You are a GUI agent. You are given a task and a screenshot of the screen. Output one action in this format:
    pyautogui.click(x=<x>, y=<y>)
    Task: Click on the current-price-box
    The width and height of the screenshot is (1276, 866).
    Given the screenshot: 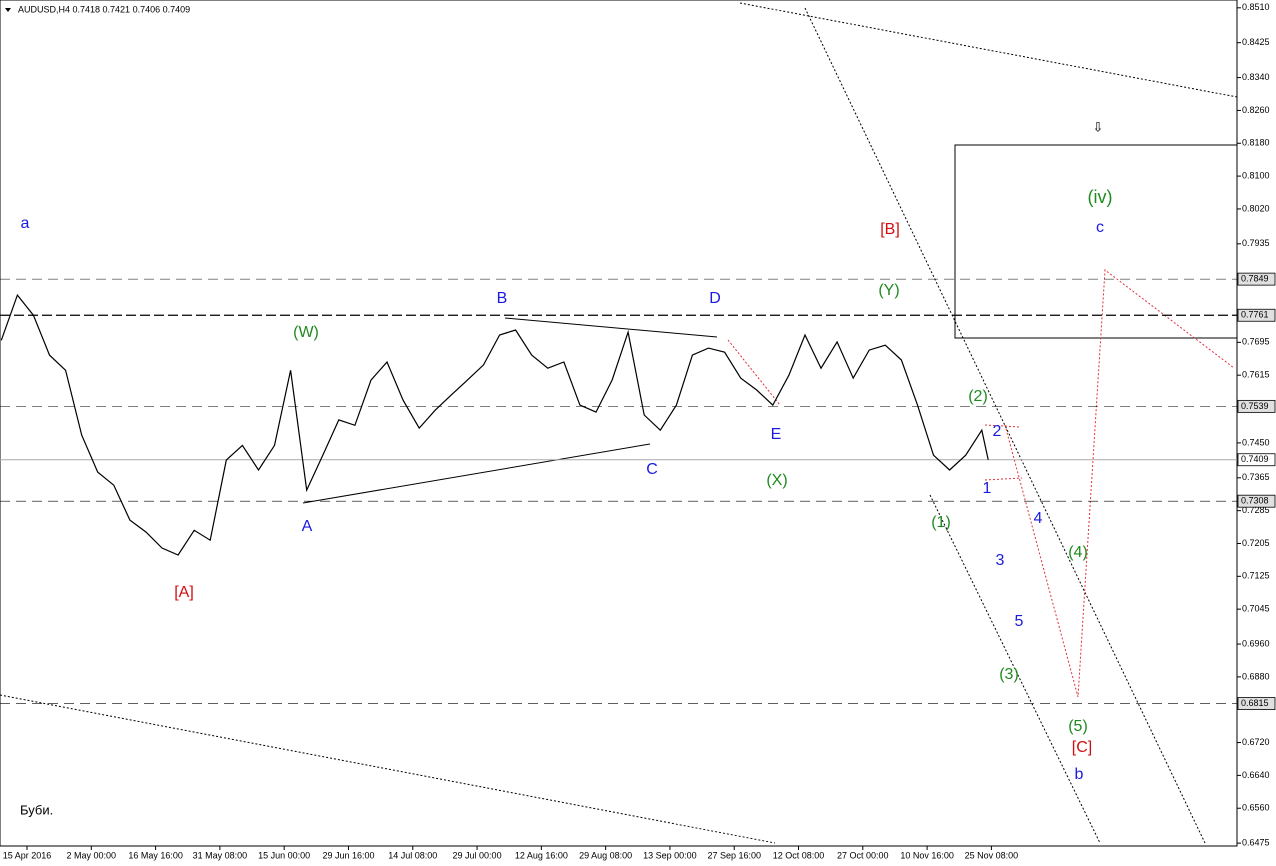 What is the action you would take?
    pyautogui.click(x=1256, y=460)
    